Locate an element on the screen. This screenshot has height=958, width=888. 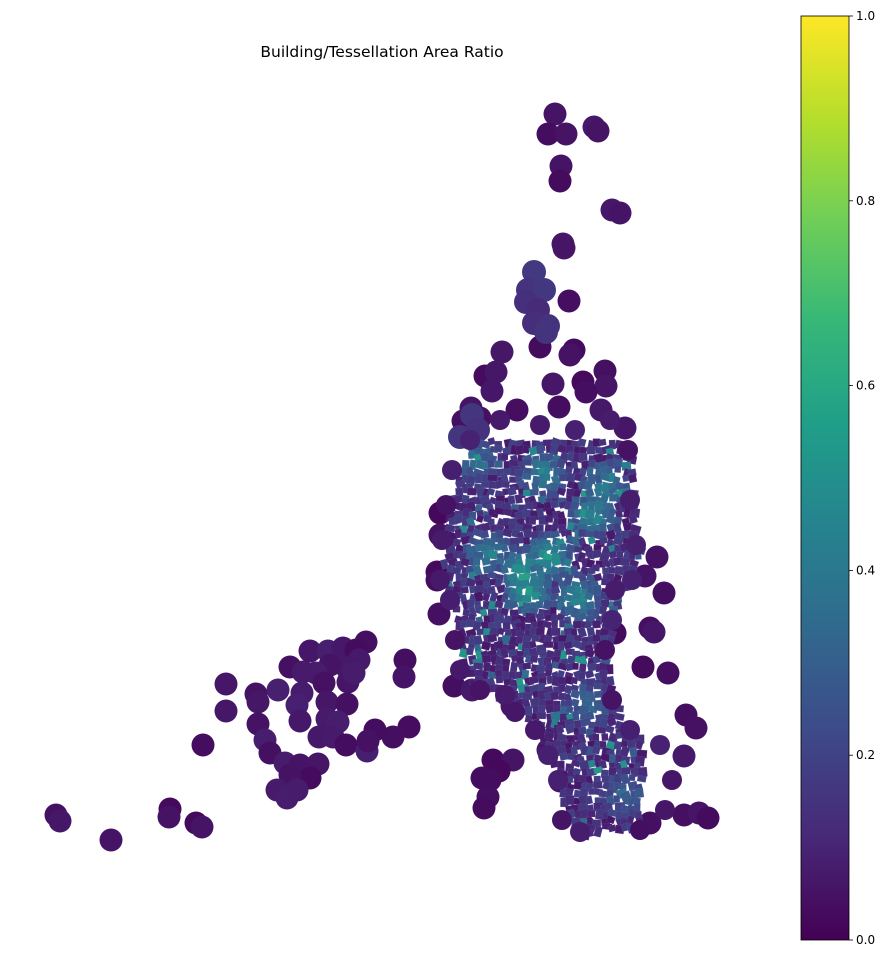
colorbar-tick-label: 0.0 is located at coordinates (865, 940).